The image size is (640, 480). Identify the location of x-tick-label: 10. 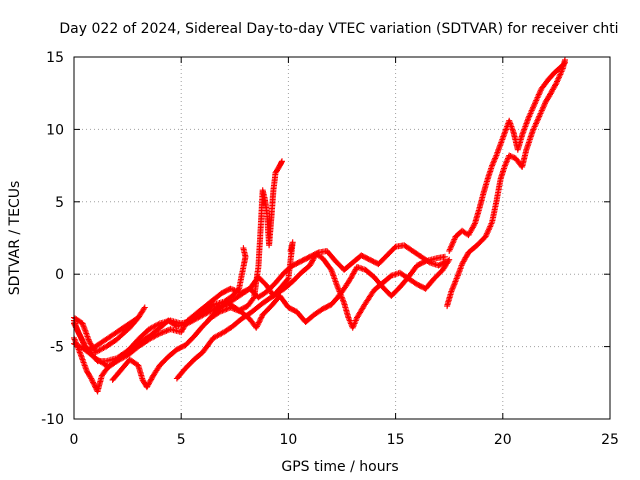
(288, 440).